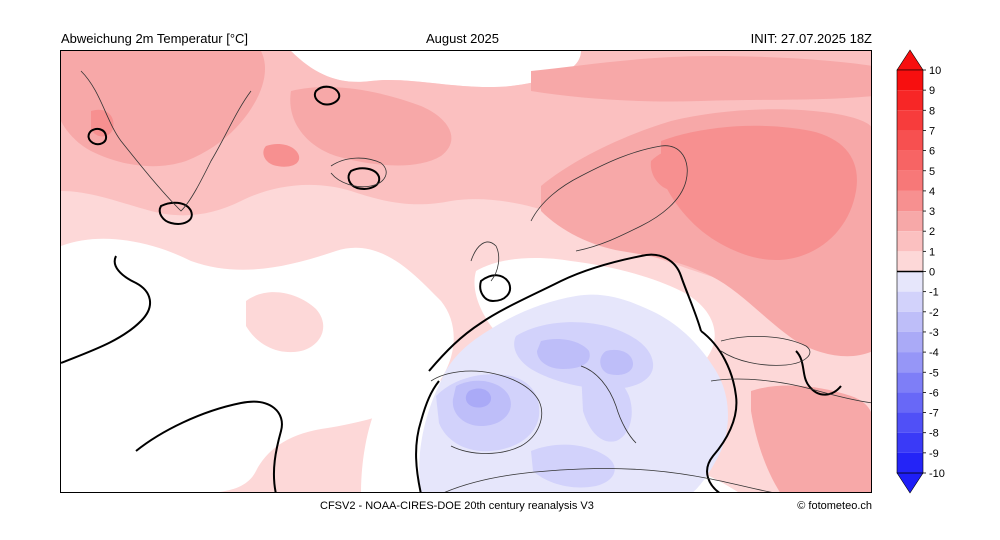 The height and width of the screenshot is (540, 1000). I want to click on colorbar-label: -10, so click(937, 474).